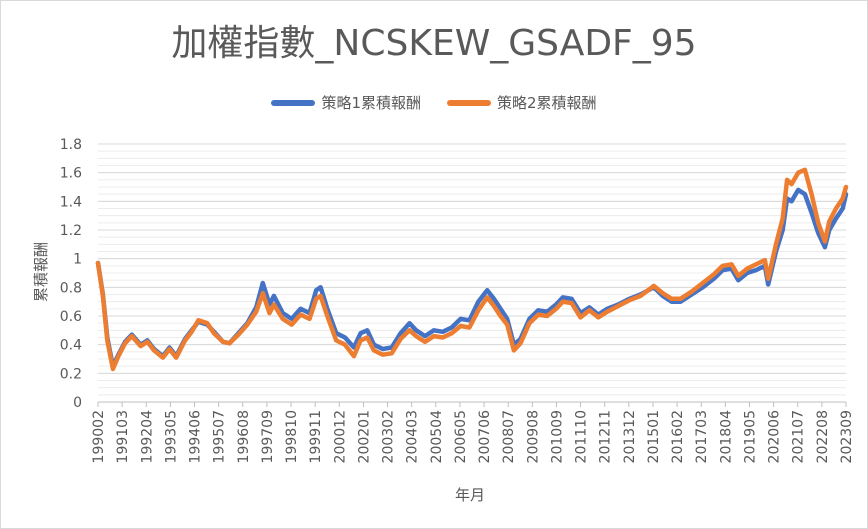 The width and height of the screenshot is (868, 529). What do you see at coordinates (485, 437) in the screenshot?
I see `x-tick-label: 200706` at bounding box center [485, 437].